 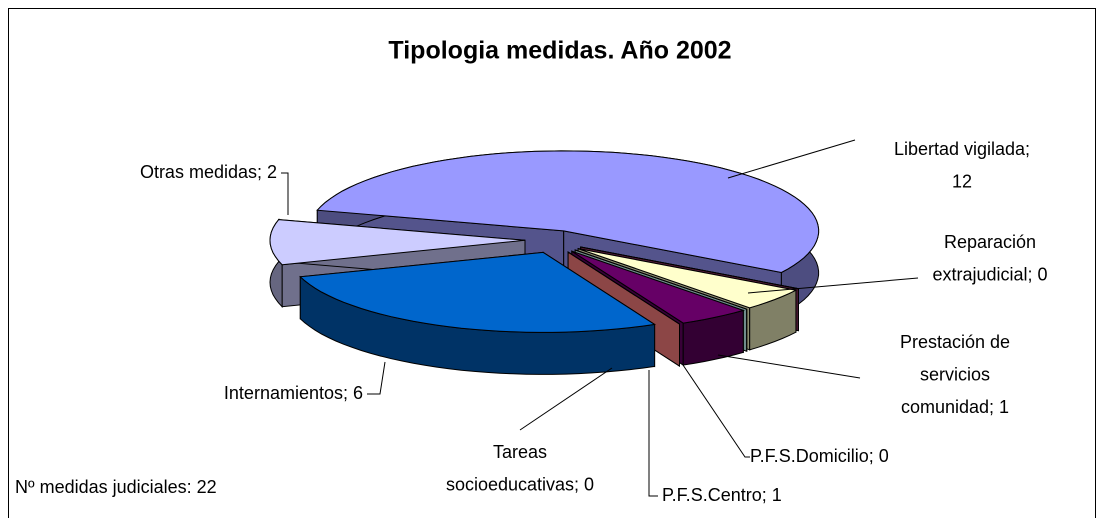 What do you see at coordinates (116, 487) in the screenshot?
I see `note: Nº medidas judiciales: 22` at bounding box center [116, 487].